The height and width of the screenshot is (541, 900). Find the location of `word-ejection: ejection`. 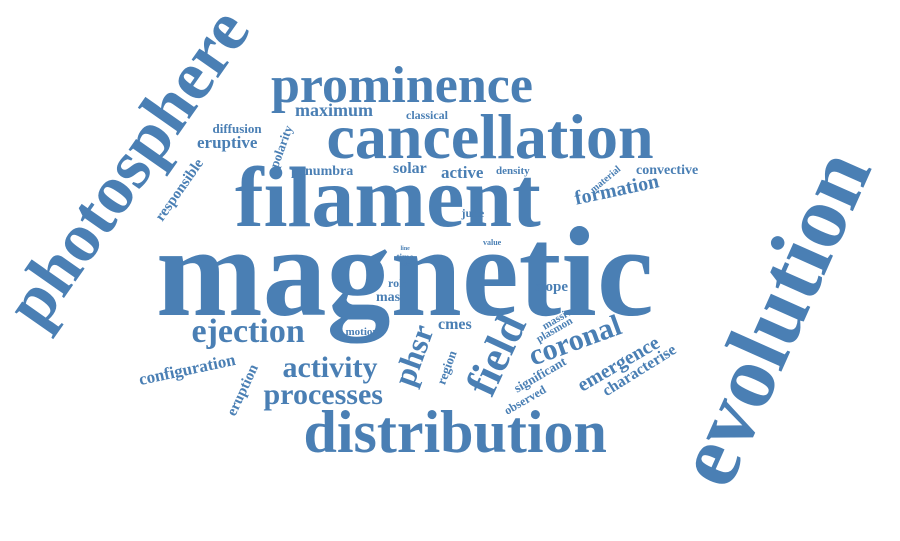

word-ejection: ejection is located at coordinates (248, 331).